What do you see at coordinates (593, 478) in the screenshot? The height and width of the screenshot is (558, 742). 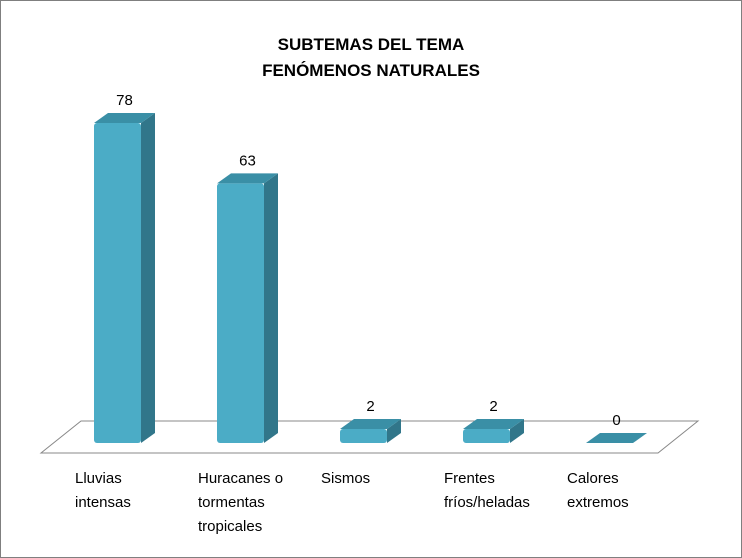 I see `category-label: Calores` at bounding box center [593, 478].